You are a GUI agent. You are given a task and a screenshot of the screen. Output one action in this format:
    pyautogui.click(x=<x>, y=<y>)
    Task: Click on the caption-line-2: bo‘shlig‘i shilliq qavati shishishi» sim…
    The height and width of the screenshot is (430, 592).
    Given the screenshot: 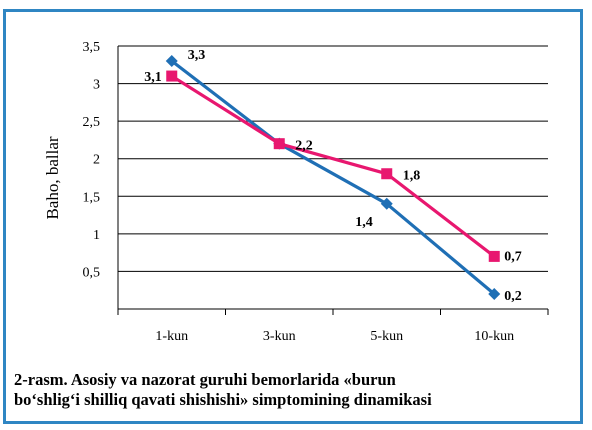 What is the action you would take?
    pyautogui.click(x=223, y=399)
    